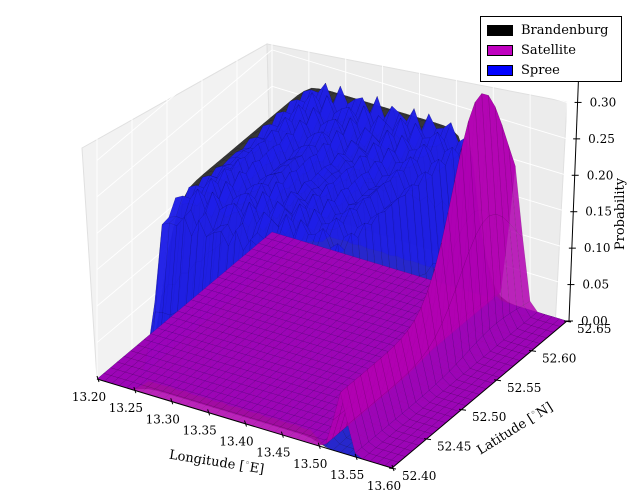 The height and width of the screenshot is (500, 640). What do you see at coordinates (603, 102) in the screenshot?
I see `z-tick-label: 0.30` at bounding box center [603, 102].